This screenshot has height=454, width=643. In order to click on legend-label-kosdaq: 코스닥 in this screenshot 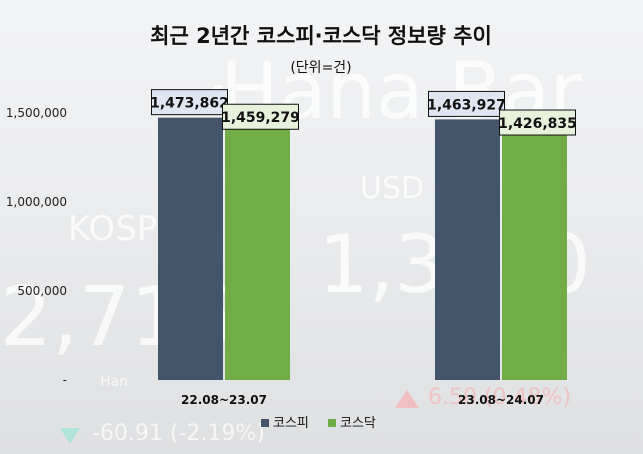, I will do `click(358, 423)`.